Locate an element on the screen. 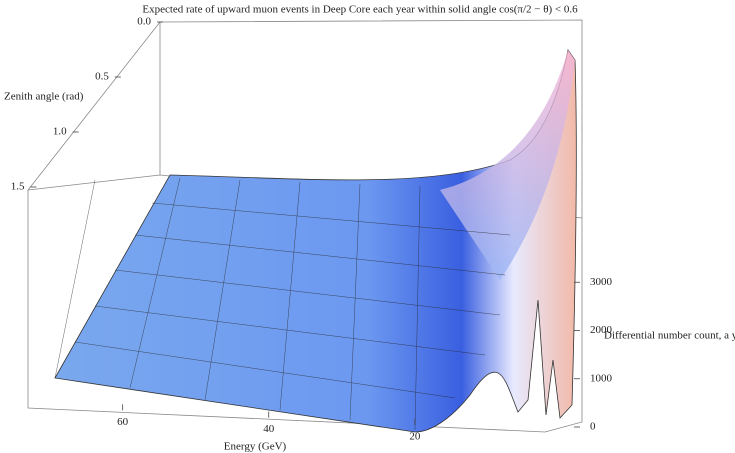  tick-label: 20 is located at coordinates (415, 436).